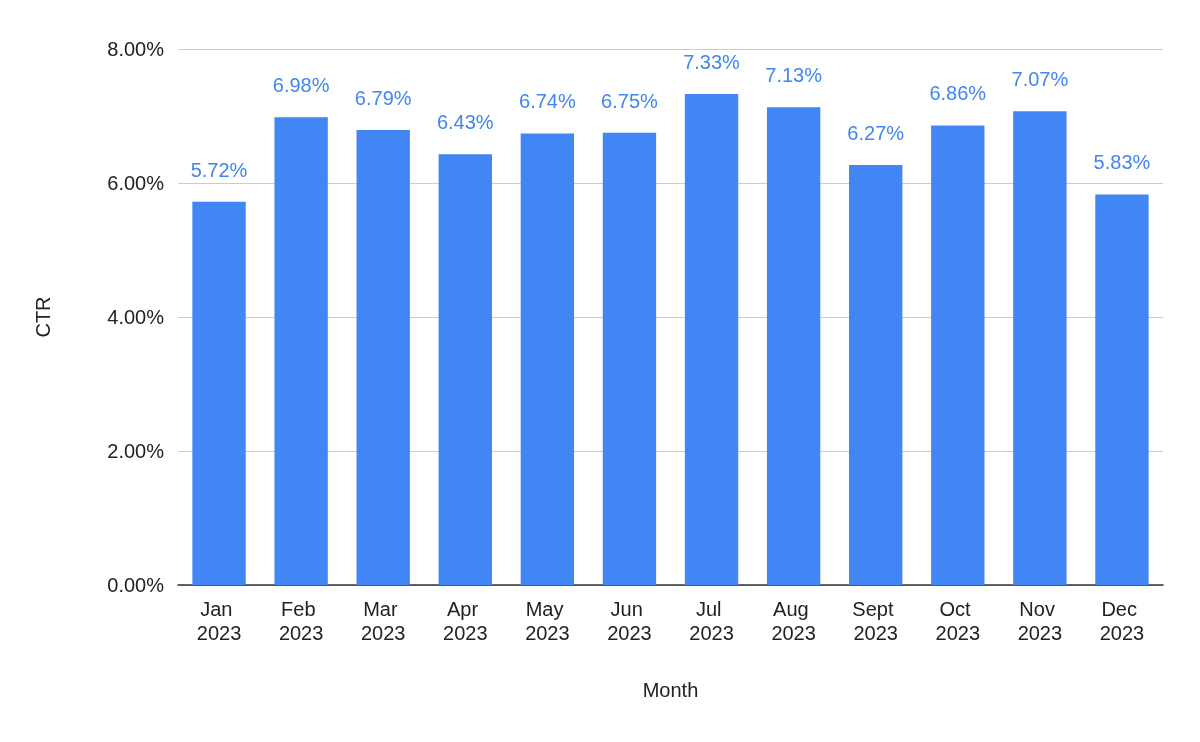 The height and width of the screenshot is (742, 1200). Describe the element at coordinates (958, 621) in the screenshot. I see `x-tick-label: Oct 2023` at that location.